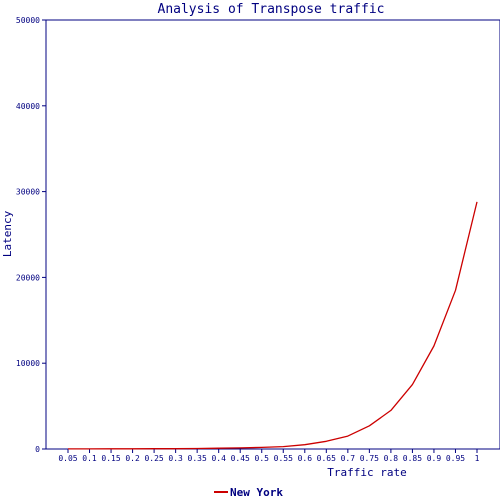 The height and width of the screenshot is (500, 500). I want to click on legend: New York, so click(248, 492).